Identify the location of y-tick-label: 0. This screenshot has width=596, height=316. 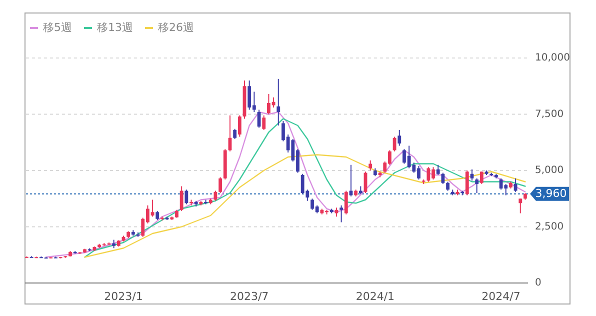
(538, 283).